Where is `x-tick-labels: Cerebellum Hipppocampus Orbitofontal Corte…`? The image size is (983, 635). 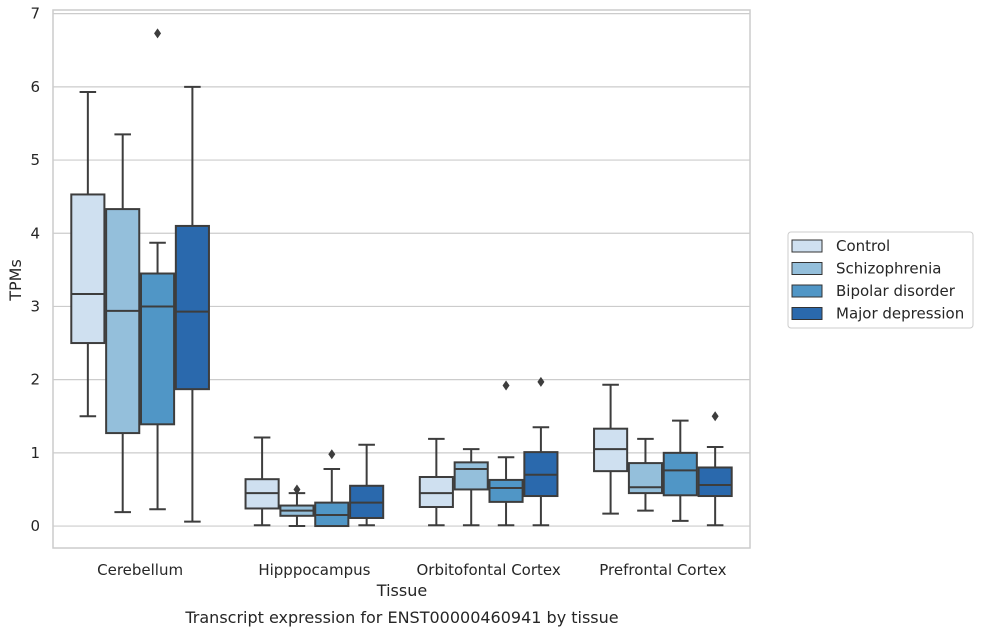
x-tick-labels: Cerebellum Hipppocampus Orbitofontal Corte… is located at coordinates (411, 570).